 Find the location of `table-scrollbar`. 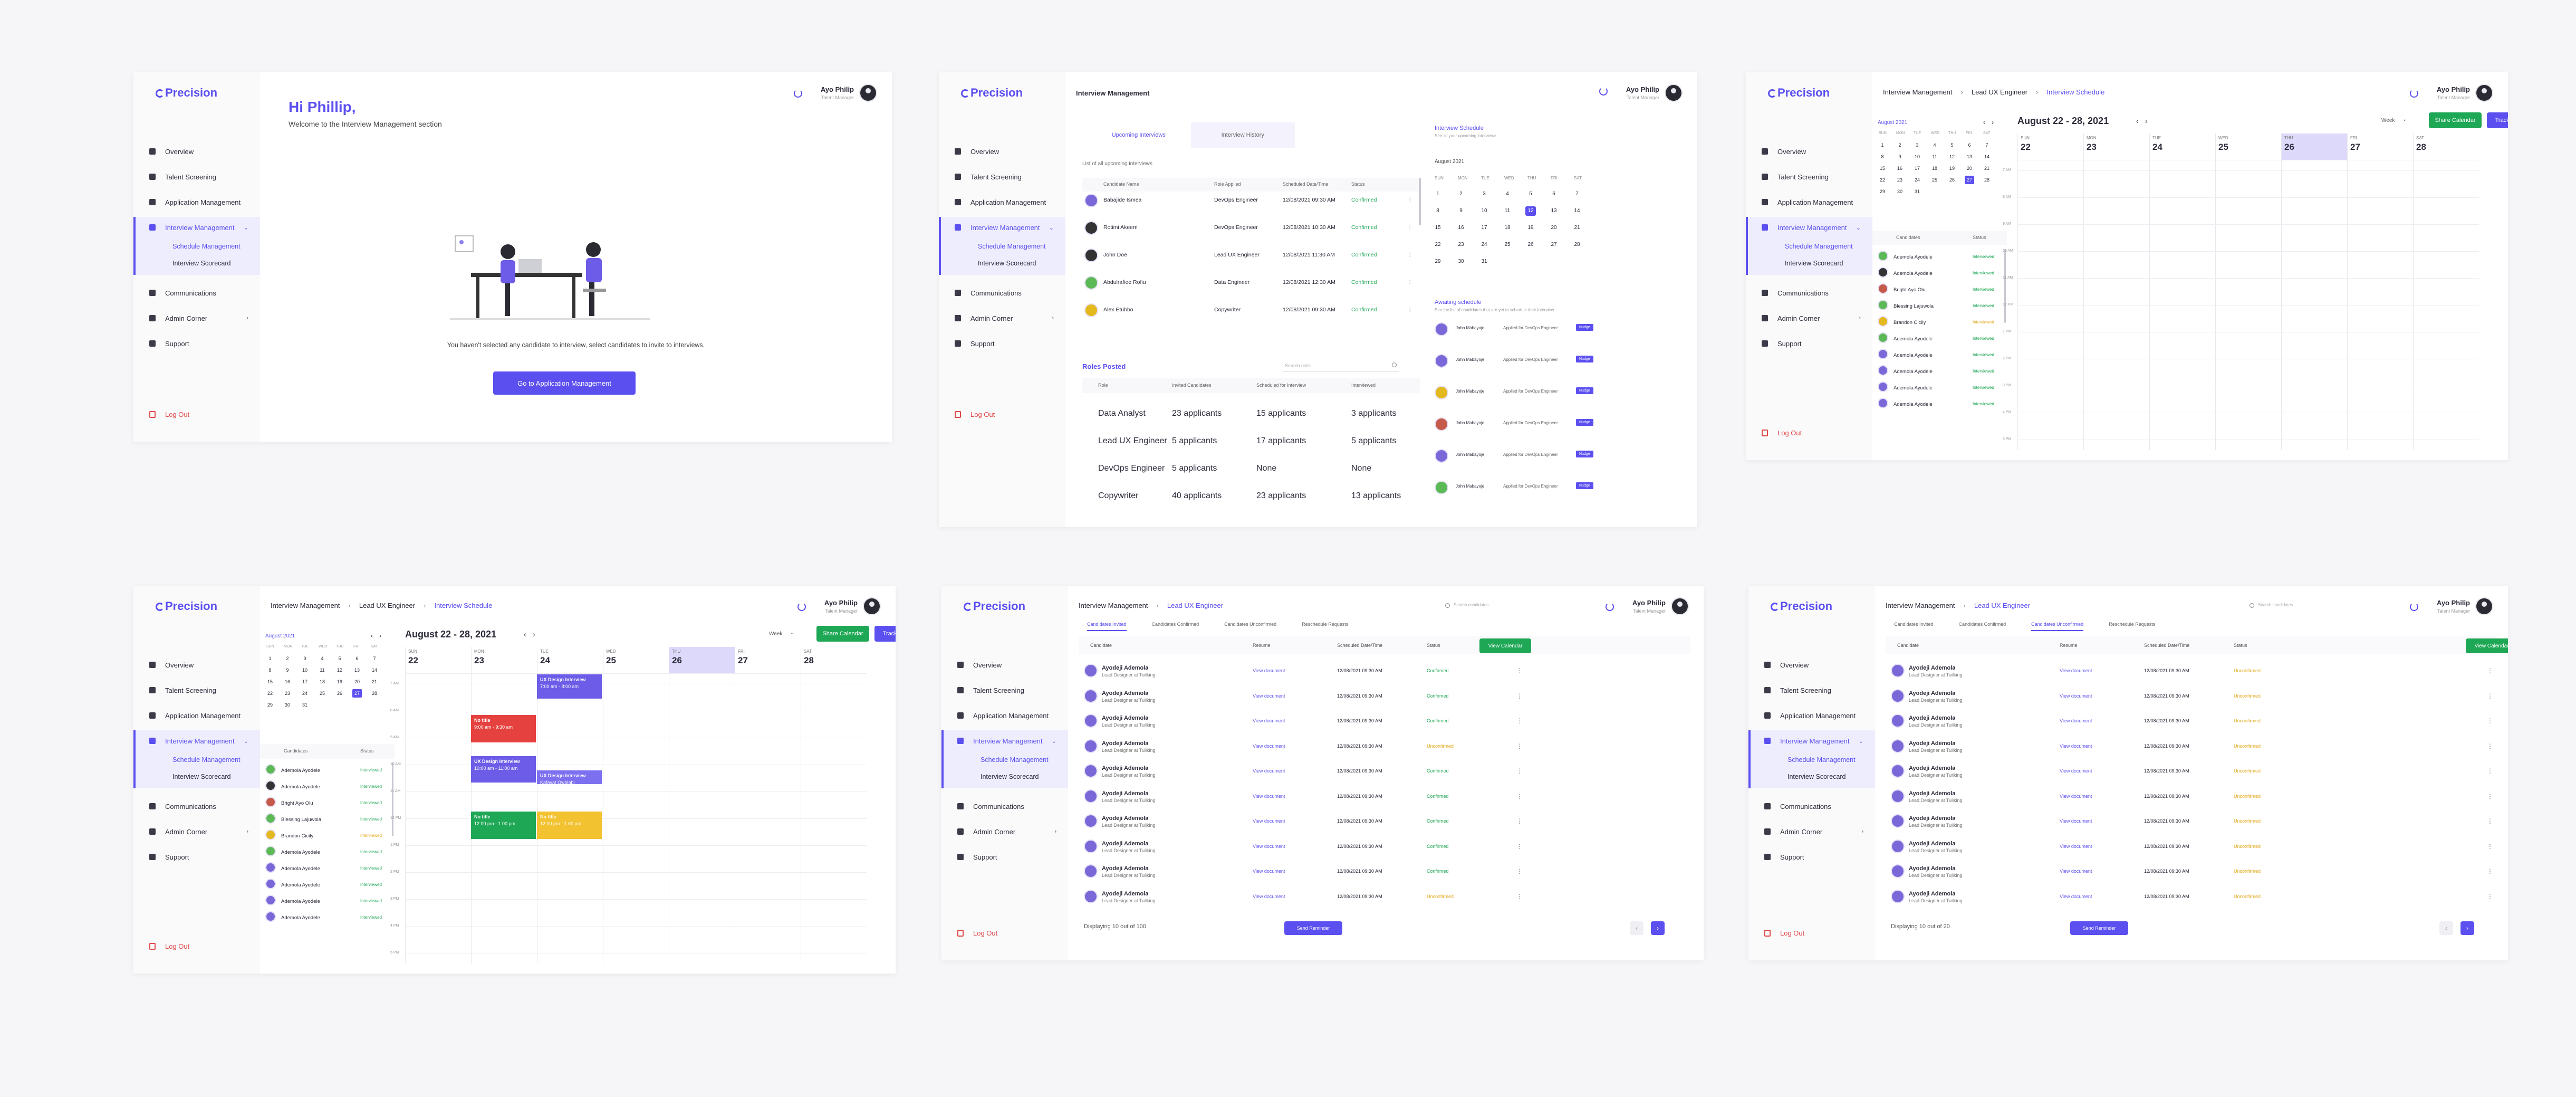

table-scrollbar is located at coordinates (1420, 201).